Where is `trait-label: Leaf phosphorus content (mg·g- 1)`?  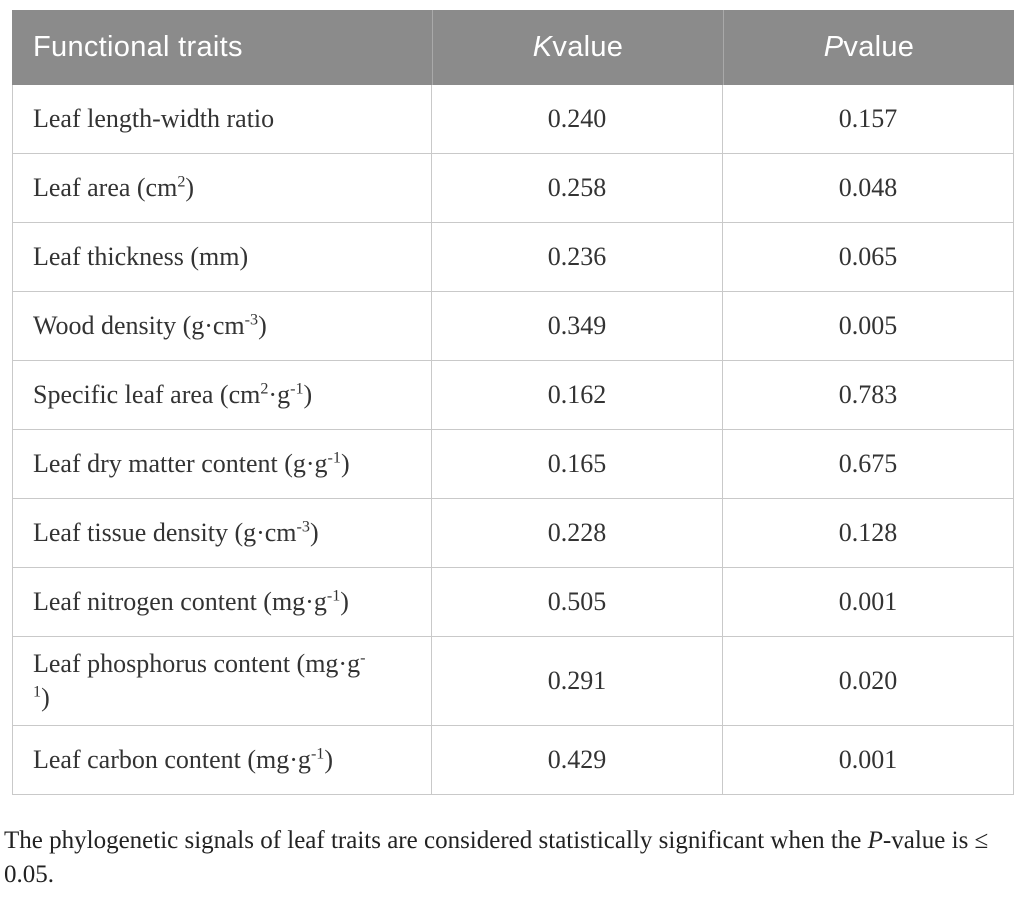 trait-label: Leaf phosphorus content (mg·g- 1) is located at coordinates (199, 680).